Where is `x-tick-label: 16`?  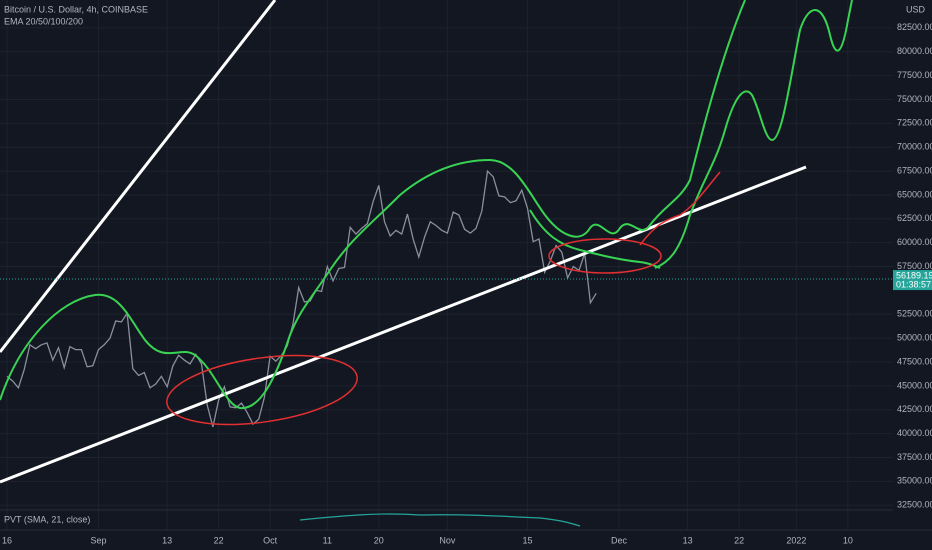 x-tick-label: 16 is located at coordinates (7, 540).